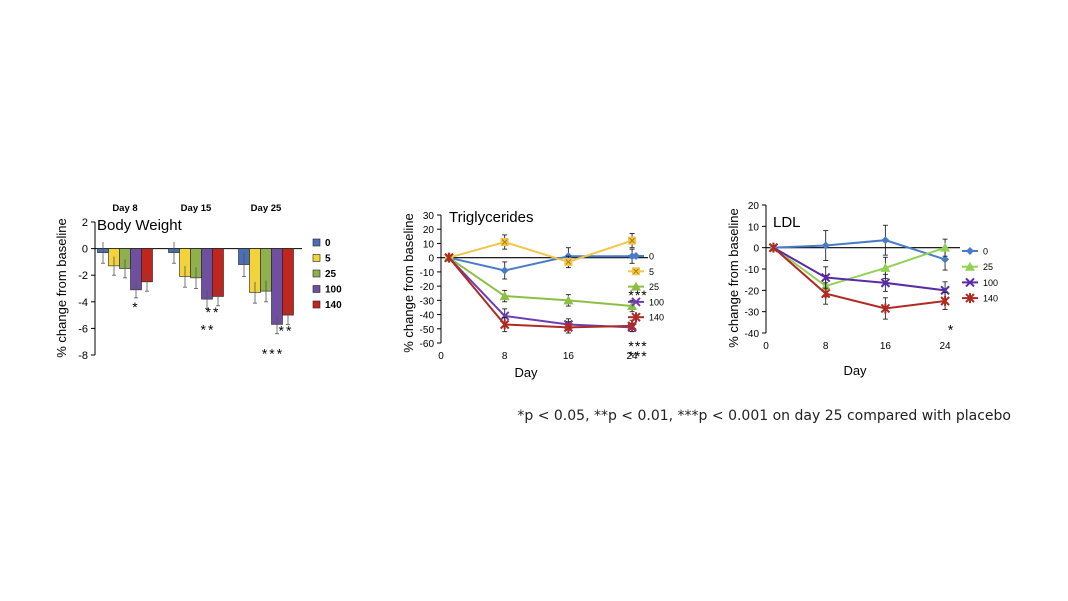  Describe the element at coordinates (196, 208) in the screenshot. I see `body-weight-category-label: Day 15` at that location.